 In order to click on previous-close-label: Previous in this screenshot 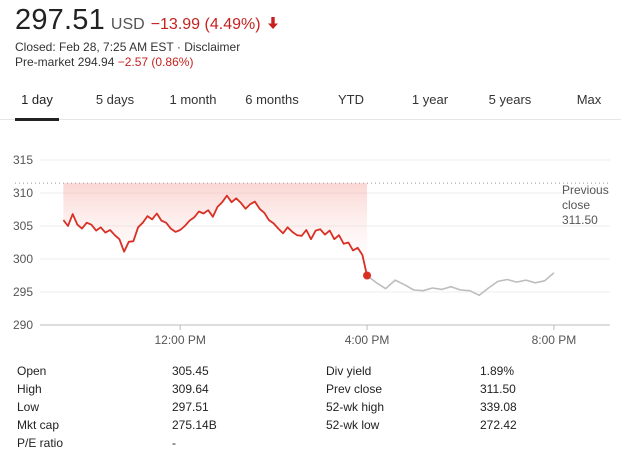, I will do `click(585, 190)`.